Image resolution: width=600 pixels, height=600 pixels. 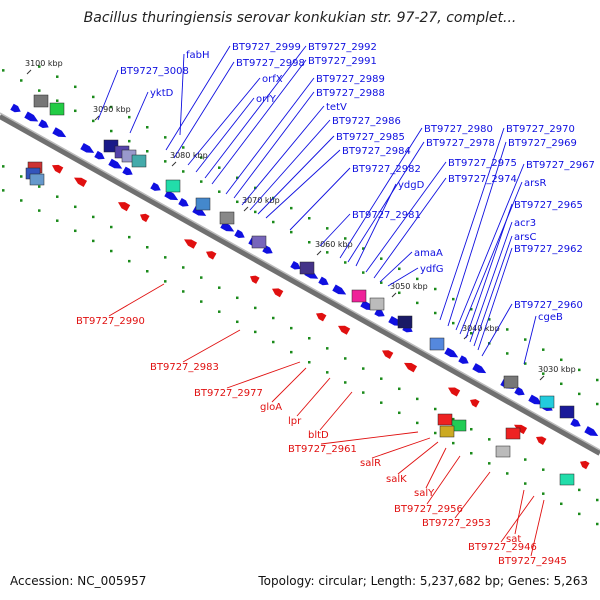 I want to click on gene-label: BT9727_2980, so click(x=458, y=129).